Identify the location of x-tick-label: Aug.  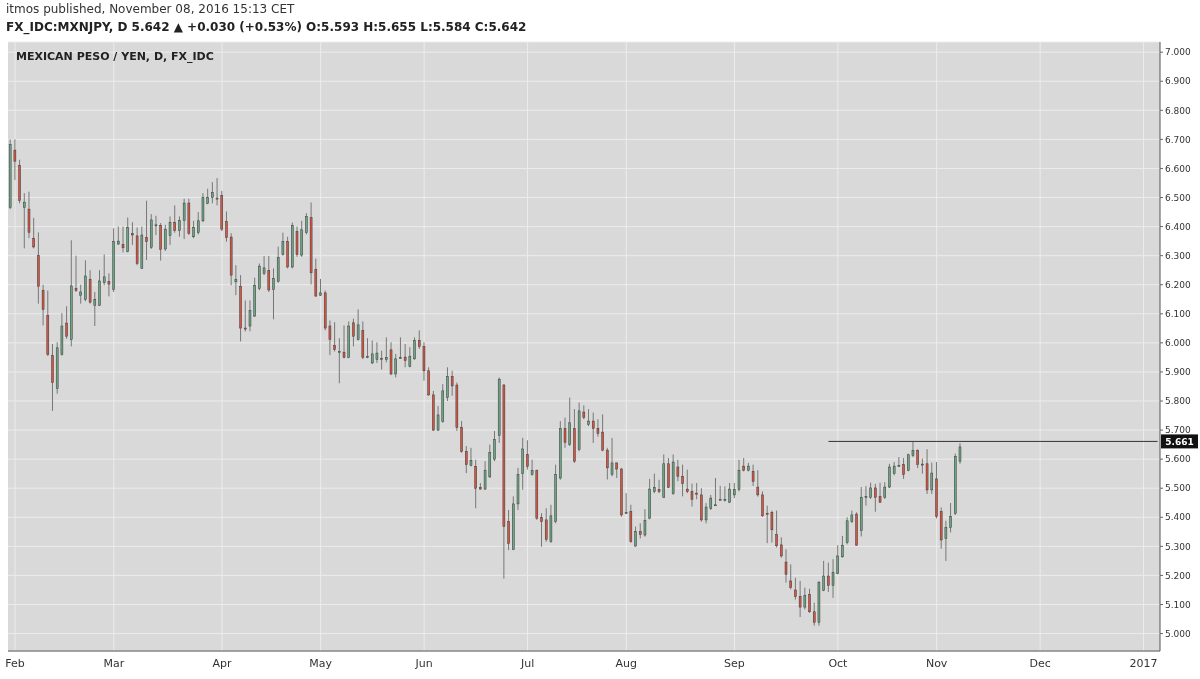
(626, 663).